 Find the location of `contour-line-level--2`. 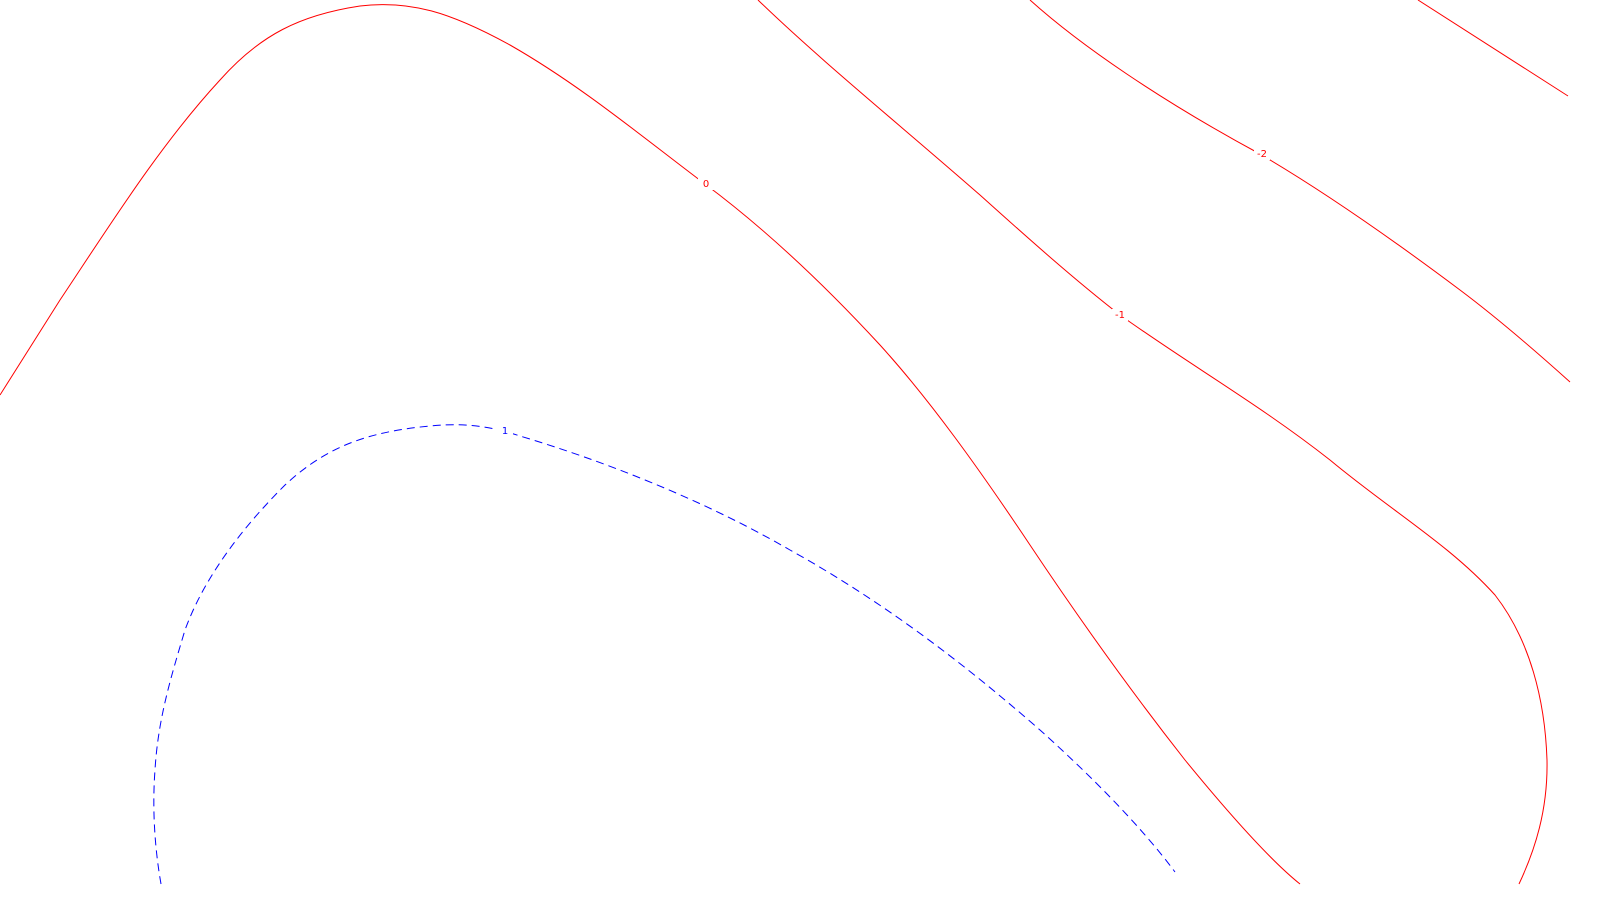

contour-line-level--2 is located at coordinates (1300, 191).